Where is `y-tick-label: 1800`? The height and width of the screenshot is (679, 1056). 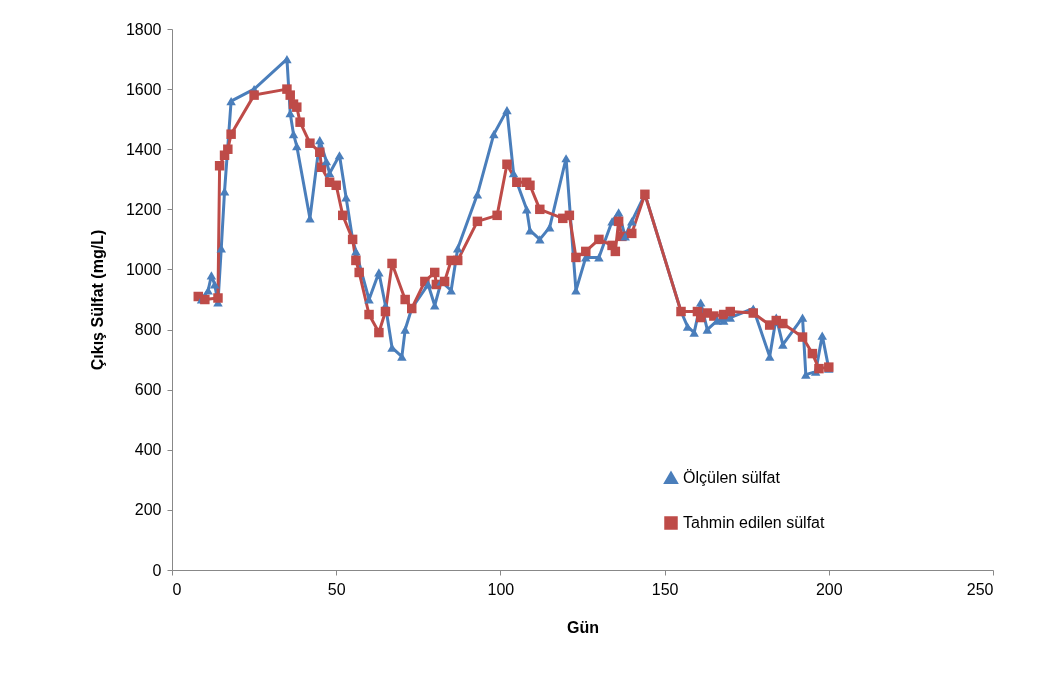 y-tick-label: 1800 is located at coordinates (143, 29).